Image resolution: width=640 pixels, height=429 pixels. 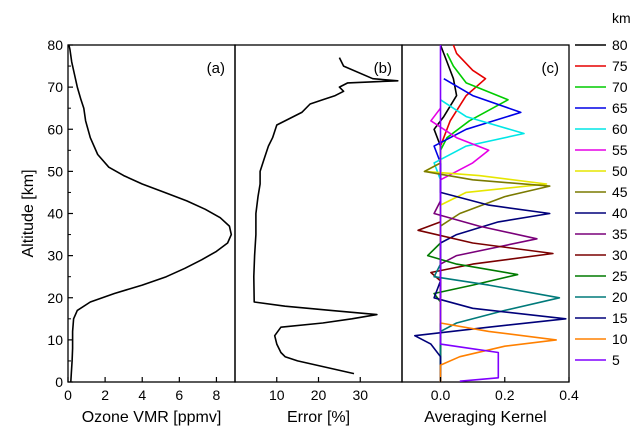 What do you see at coordinates (277, 395) in the screenshot?
I see `x-tick-label: 10` at bounding box center [277, 395].